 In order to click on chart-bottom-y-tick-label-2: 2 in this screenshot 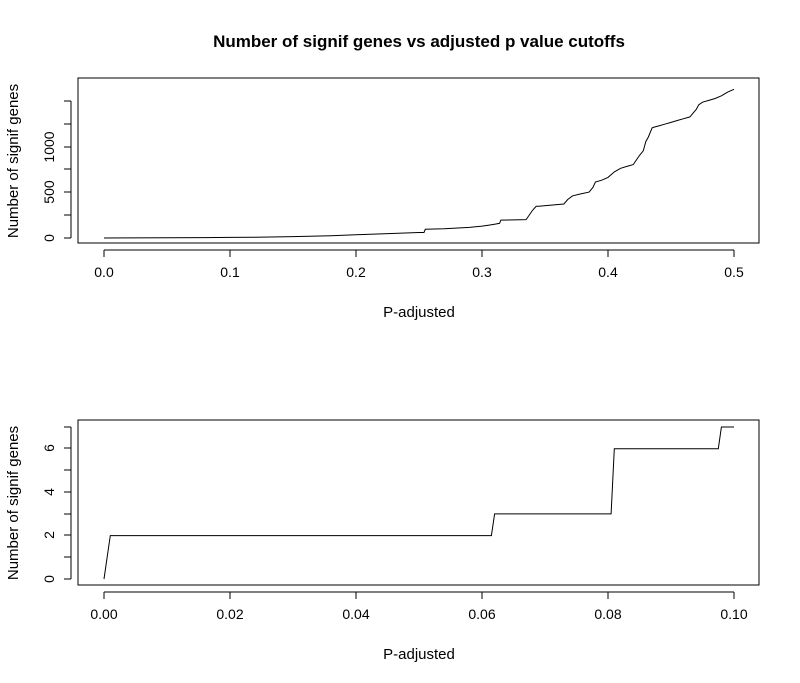, I will do `click(49, 535)`.